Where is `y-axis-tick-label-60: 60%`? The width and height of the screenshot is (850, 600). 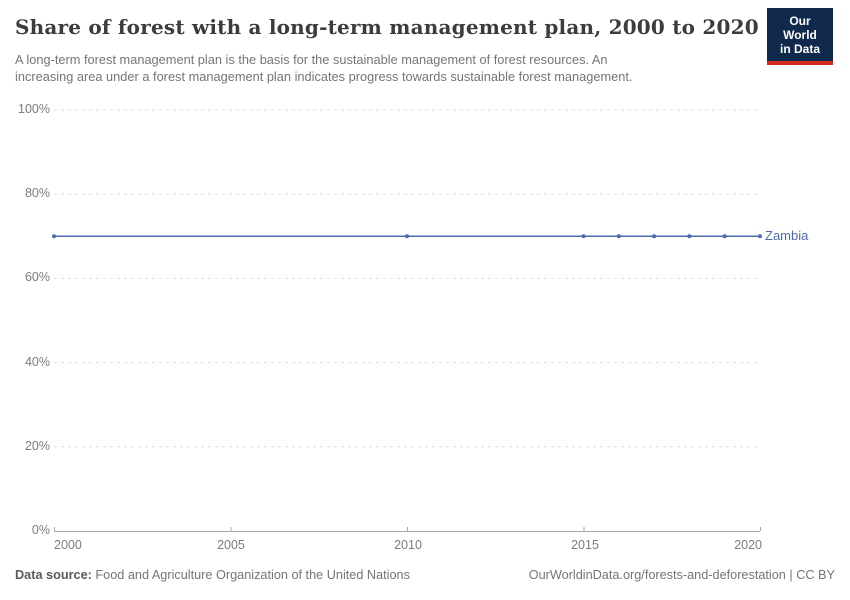
y-axis-tick-label-60: 60% is located at coordinates (37, 277).